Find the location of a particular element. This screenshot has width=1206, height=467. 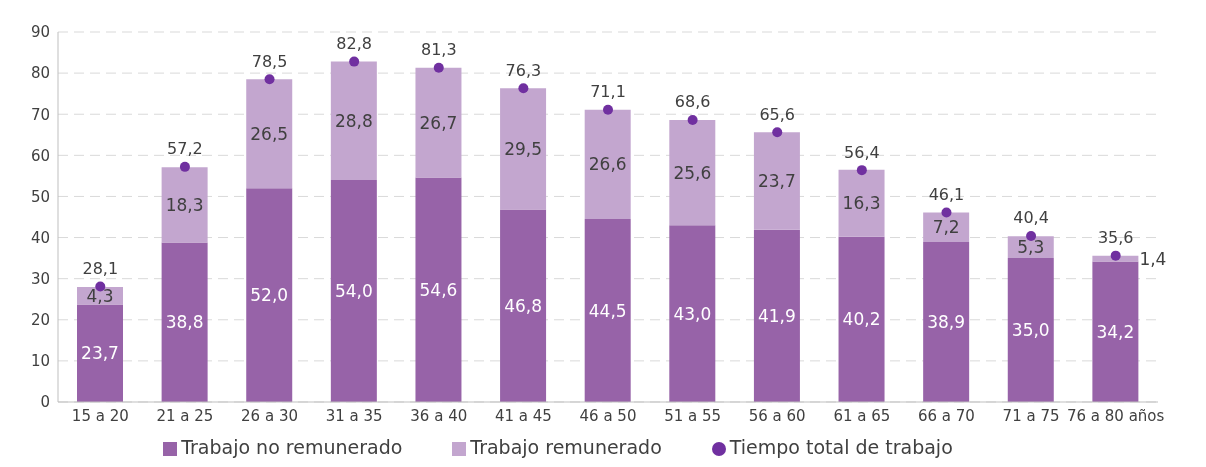

data-label: 35,0 is located at coordinates (1030, 330).